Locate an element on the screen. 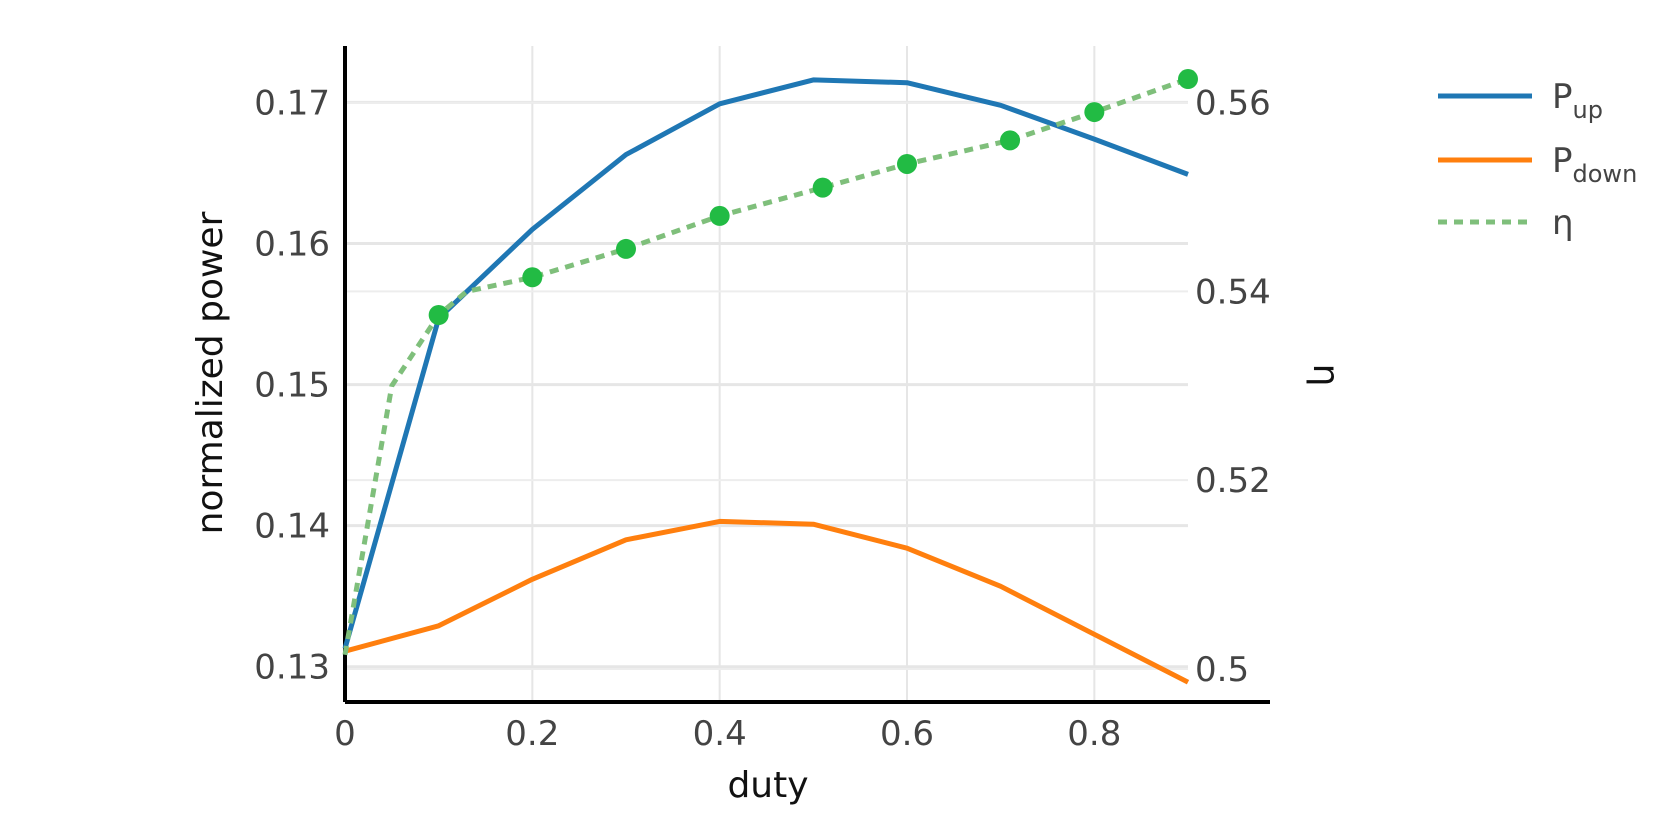 Image resolution: width=1656 pixels, height=838 pixels. legend-label: Pdown is located at coordinates (1594, 164).